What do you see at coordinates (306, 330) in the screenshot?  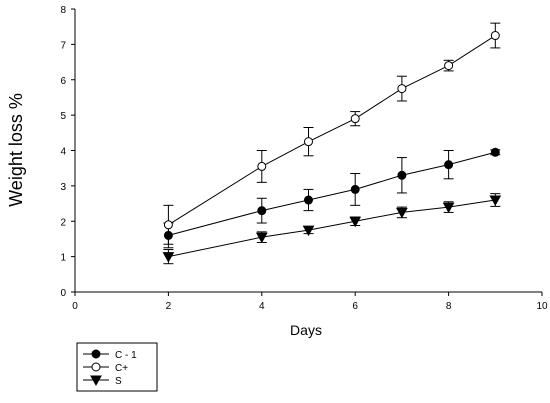 I see `x-axis-title: Days` at bounding box center [306, 330].